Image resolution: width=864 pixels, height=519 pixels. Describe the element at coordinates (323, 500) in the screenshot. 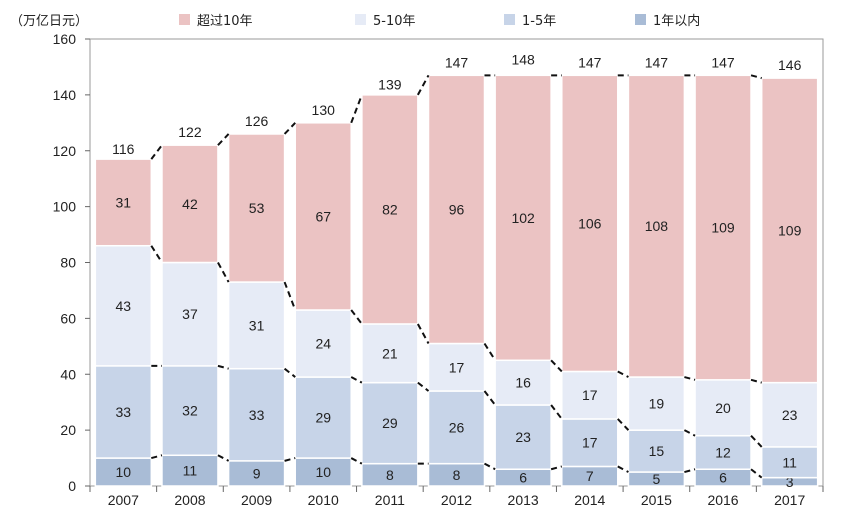

I see `x-axis-tick-label: 2010` at that location.